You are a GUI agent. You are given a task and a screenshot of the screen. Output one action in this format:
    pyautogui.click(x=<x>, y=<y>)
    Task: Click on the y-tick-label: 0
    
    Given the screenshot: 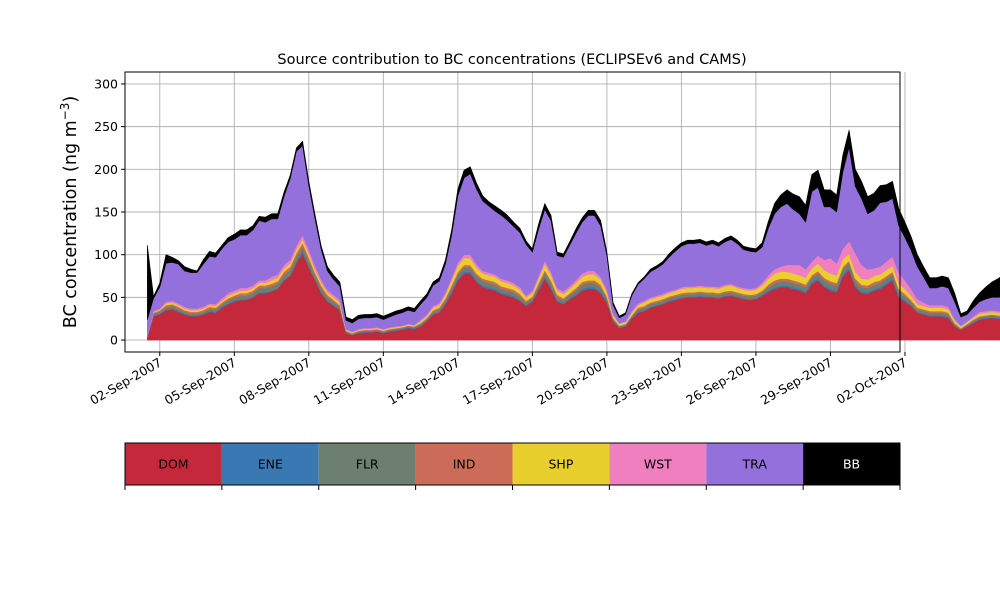 What is the action you would take?
    pyautogui.click(x=114, y=340)
    